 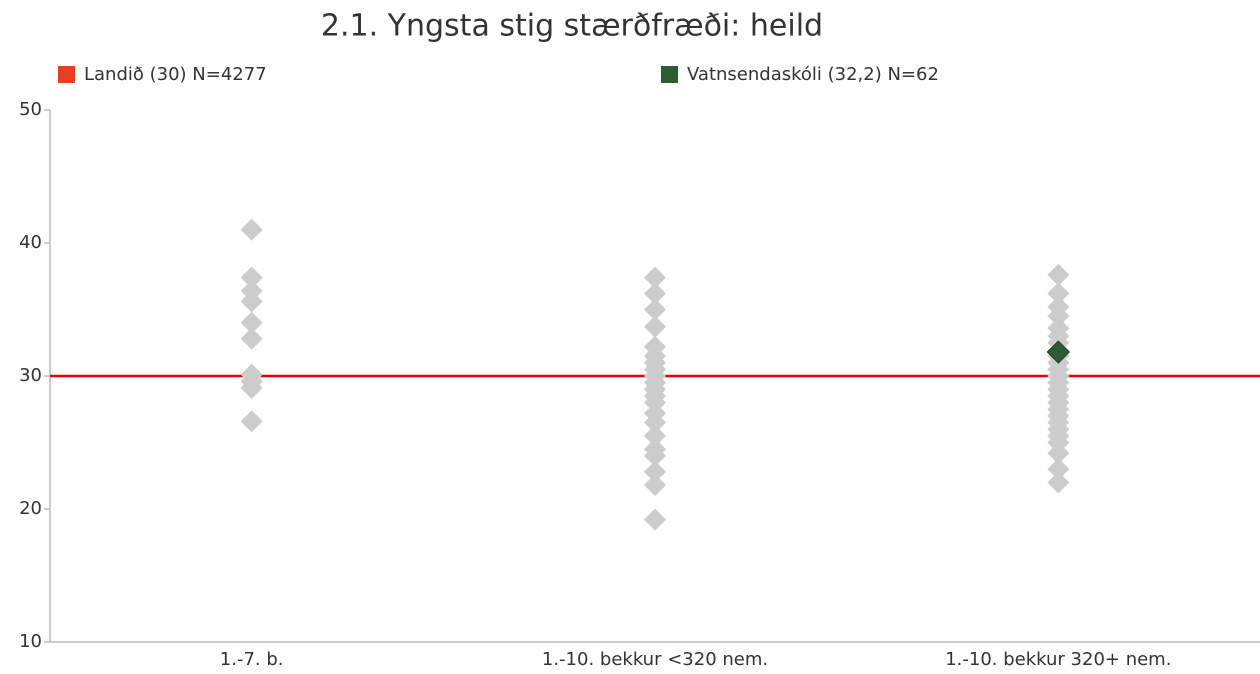 What do you see at coordinates (30, 375) in the screenshot?
I see `y-tick-label: 30` at bounding box center [30, 375].